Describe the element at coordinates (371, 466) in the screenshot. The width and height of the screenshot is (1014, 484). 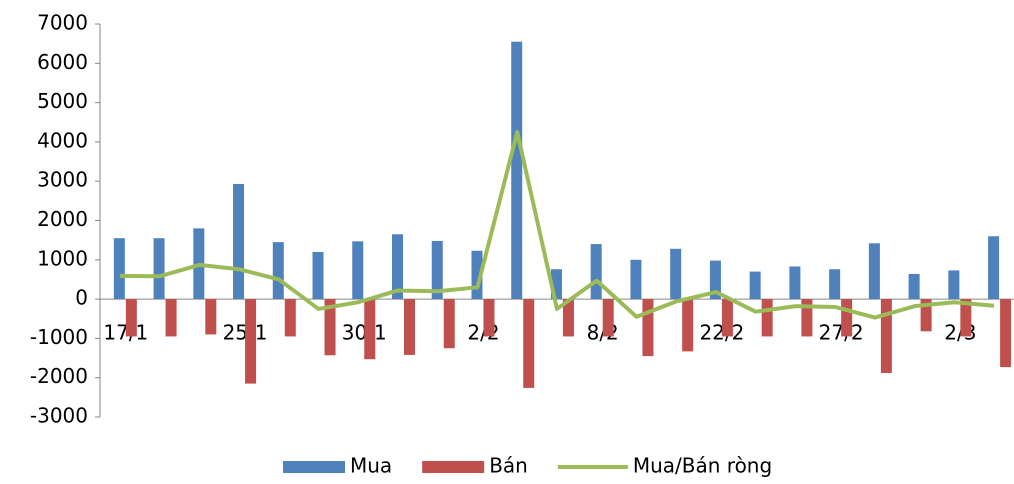
I see `legend-label: Mua` at that location.